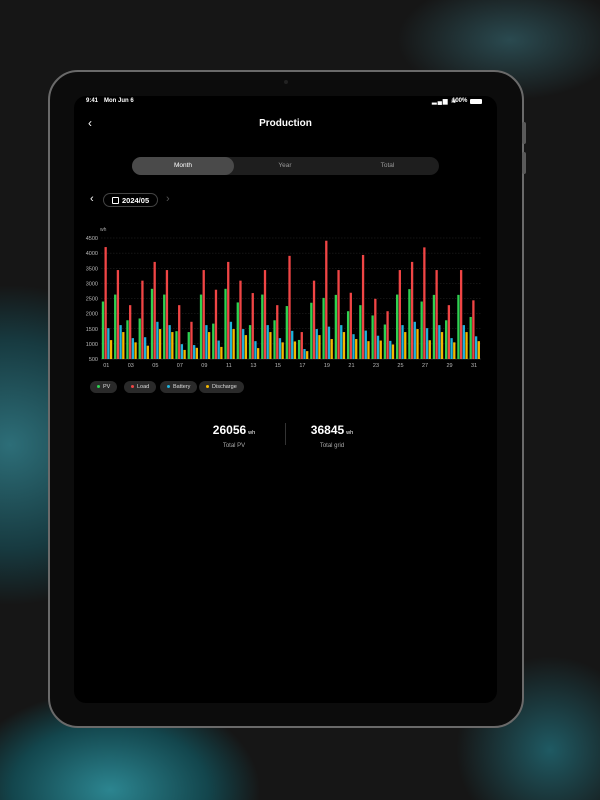 The image size is (600, 800). What do you see at coordinates (252, 433) in the screenshot?
I see `summary-unit: wh` at bounding box center [252, 433].